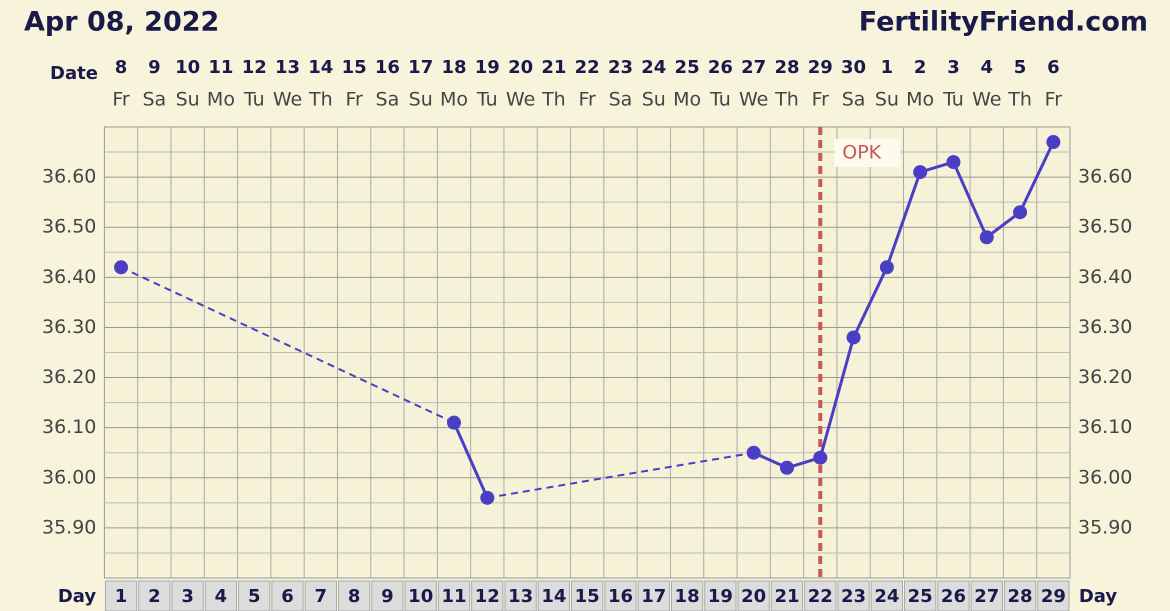  I want to click on day-number: 23, so click(853, 596).